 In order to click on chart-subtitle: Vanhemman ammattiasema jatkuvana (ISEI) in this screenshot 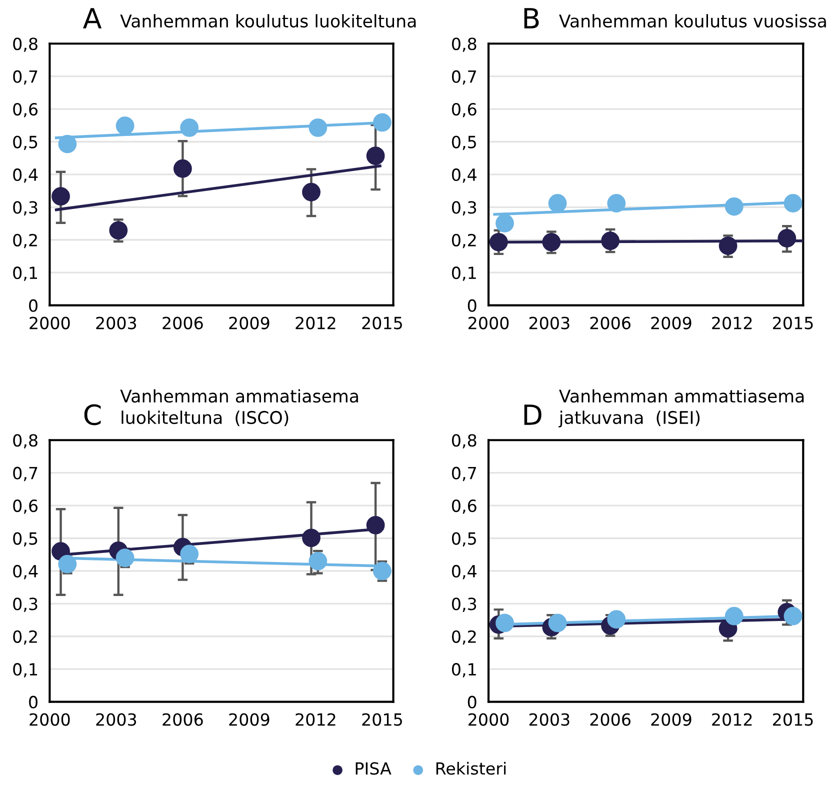, I will do `click(681, 408)`.